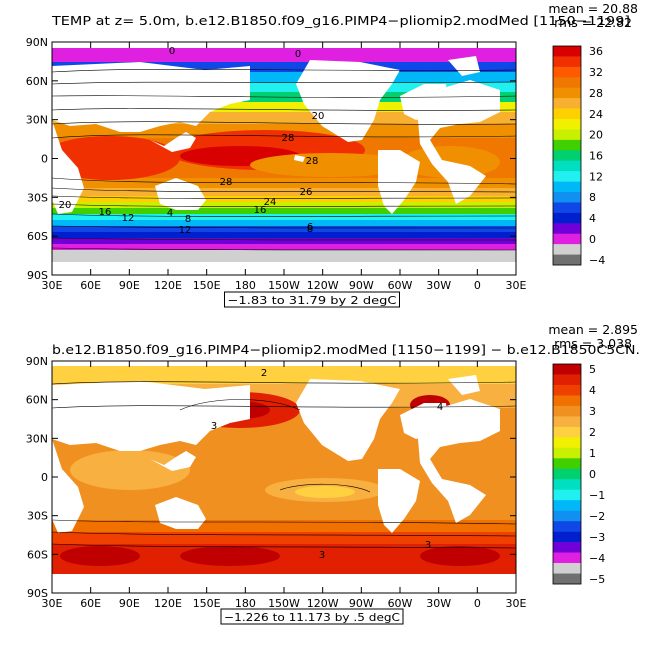 This screenshot has width=647, height=647. I want to click on y-tick-label: 0, so click(44, 159).